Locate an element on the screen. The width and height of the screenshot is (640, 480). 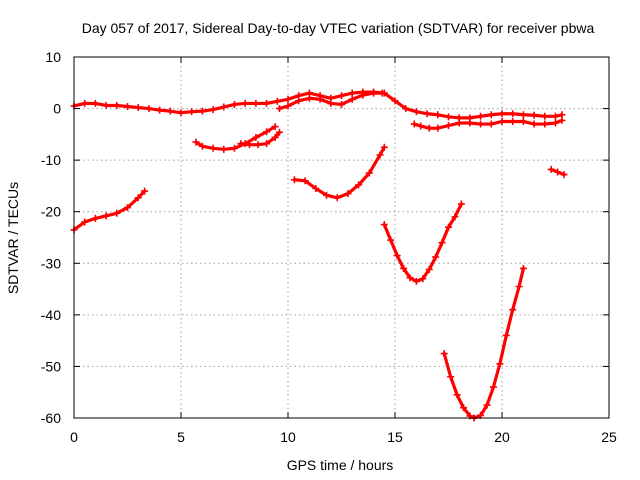
x-axis-label: GPS time / hours is located at coordinates (340, 465).